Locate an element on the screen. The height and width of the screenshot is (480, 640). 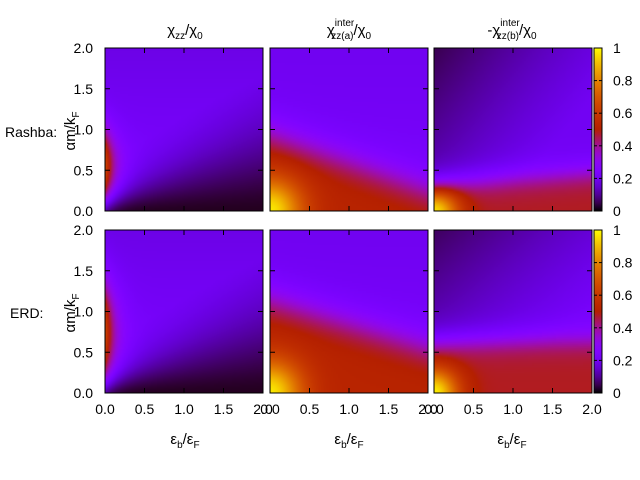
heatmap-panel-r1-c0 is located at coordinates (184, 311).